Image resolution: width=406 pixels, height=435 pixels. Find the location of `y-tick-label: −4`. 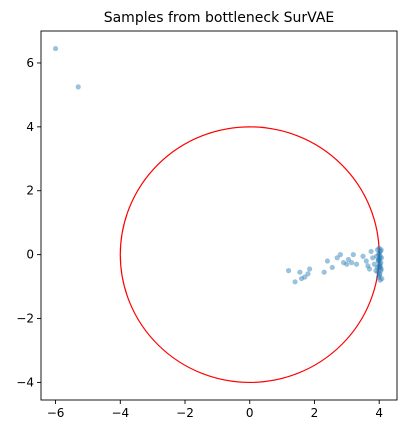

y-tick-label: −4 is located at coordinates (25, 382).